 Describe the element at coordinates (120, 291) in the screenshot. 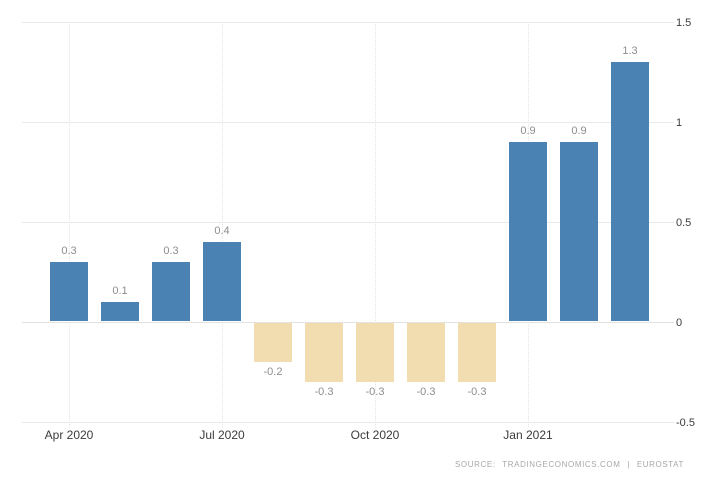

I see `bar-value-label: 0.1` at that location.